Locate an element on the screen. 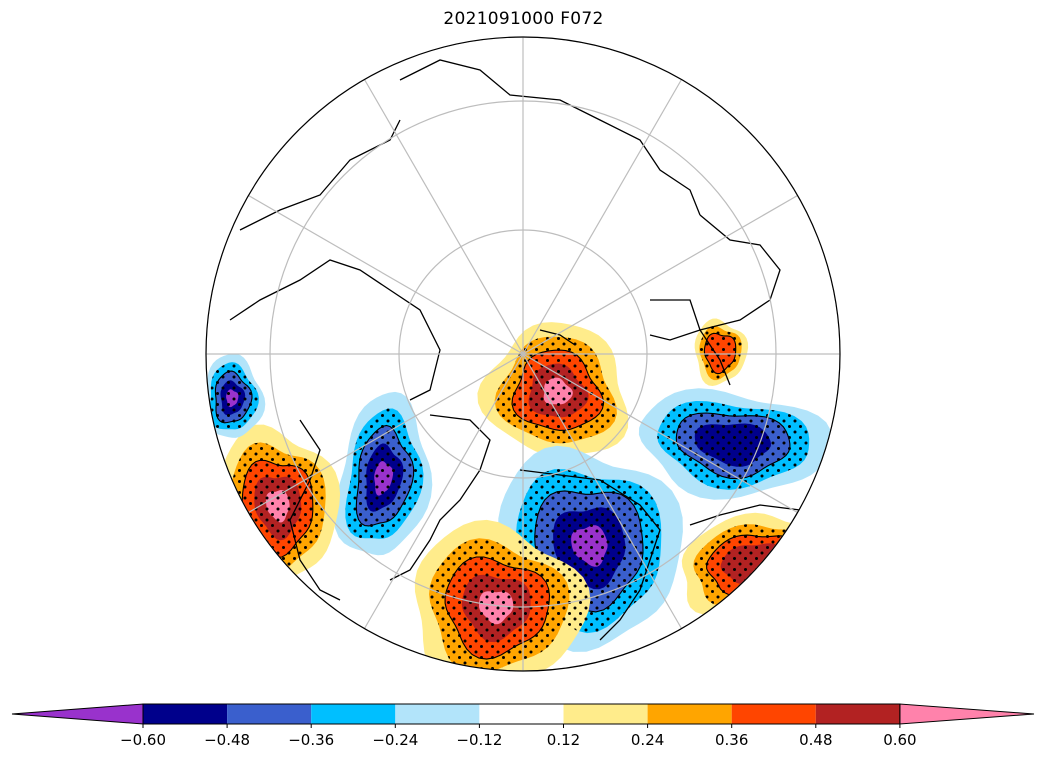  colorbar-tick-label: −0.12 is located at coordinates (479, 740).